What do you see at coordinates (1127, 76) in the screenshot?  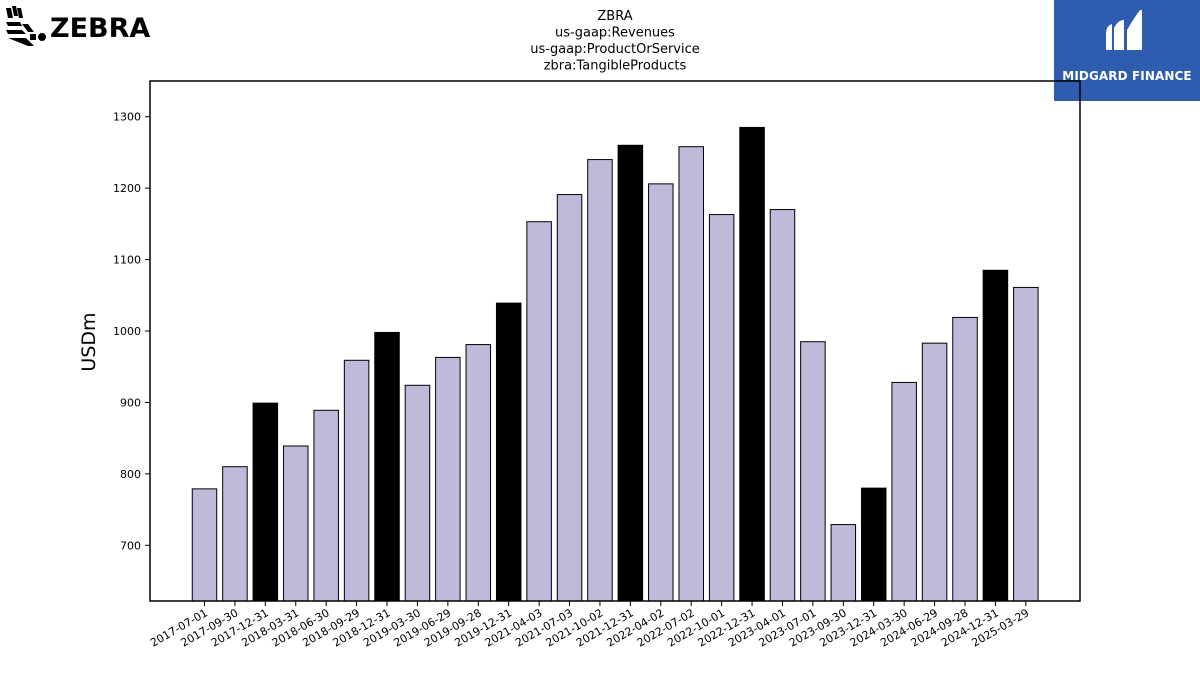 I see `midgard-finance-text: MIDGARD FINANCE` at bounding box center [1127, 76].